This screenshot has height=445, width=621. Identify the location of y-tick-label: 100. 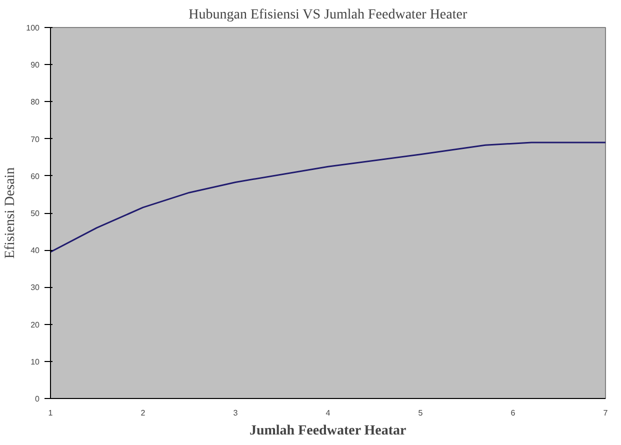
(33, 28).